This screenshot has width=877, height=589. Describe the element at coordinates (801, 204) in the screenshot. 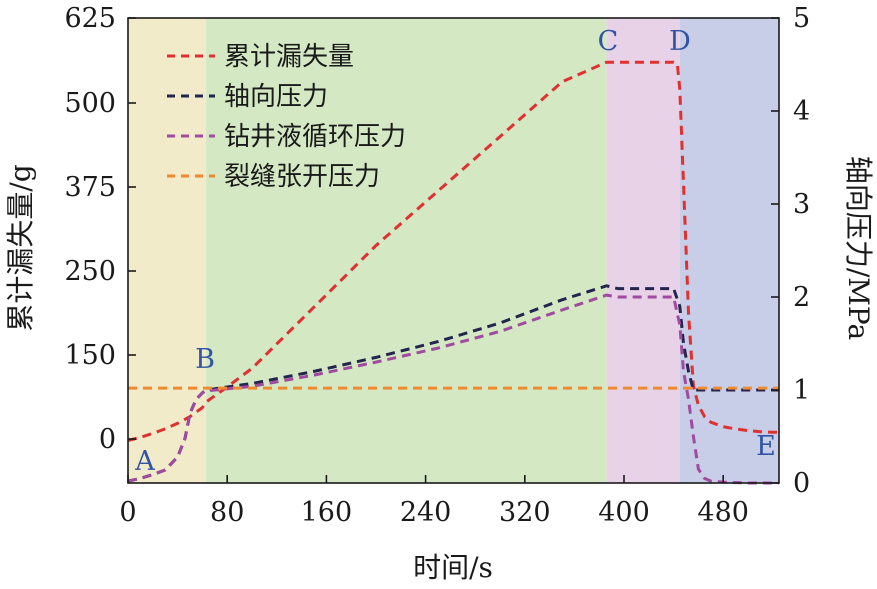

I see `y-right-tick-label: 3` at that location.